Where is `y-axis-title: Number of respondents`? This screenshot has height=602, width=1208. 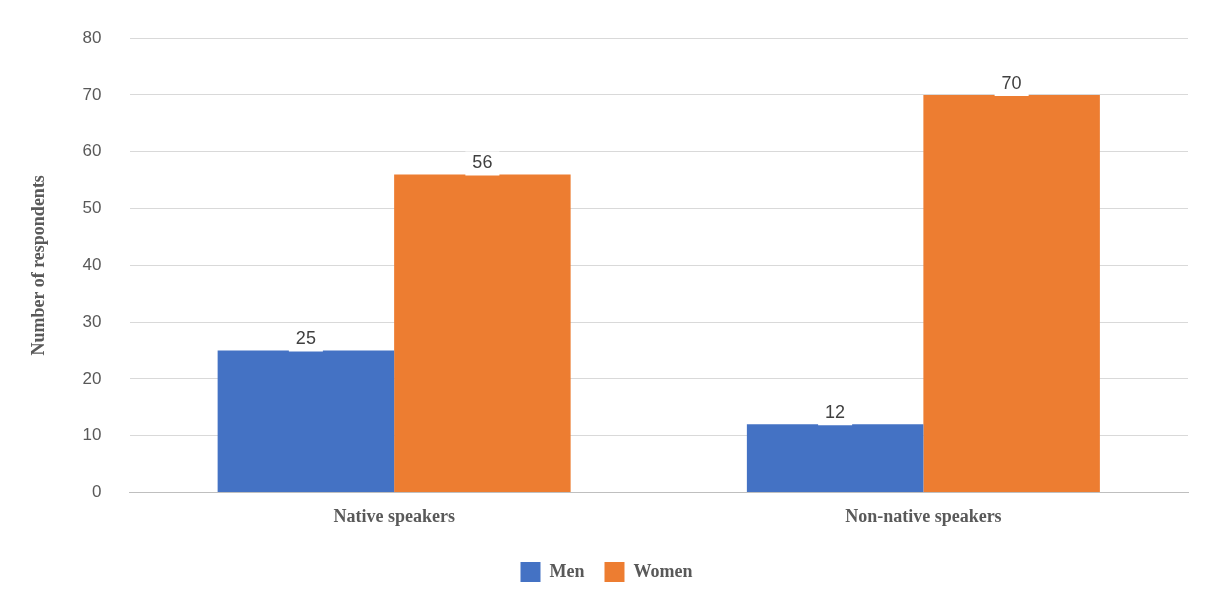
y-axis-title: Number of respondents is located at coordinates (38, 265).